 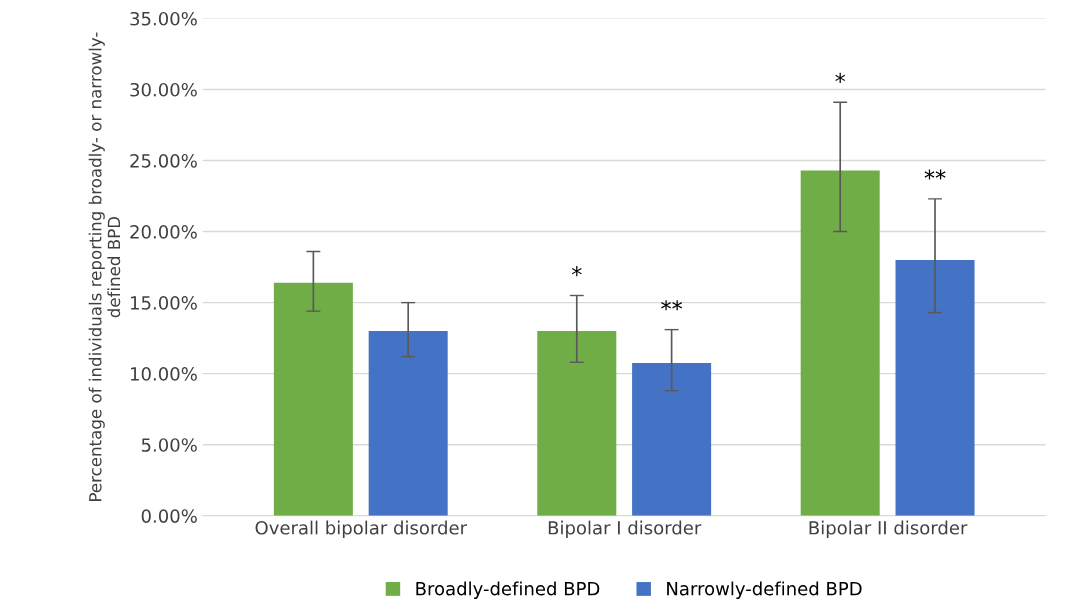 I want to click on y-tick-label: 25.00%, so click(x=163, y=160).